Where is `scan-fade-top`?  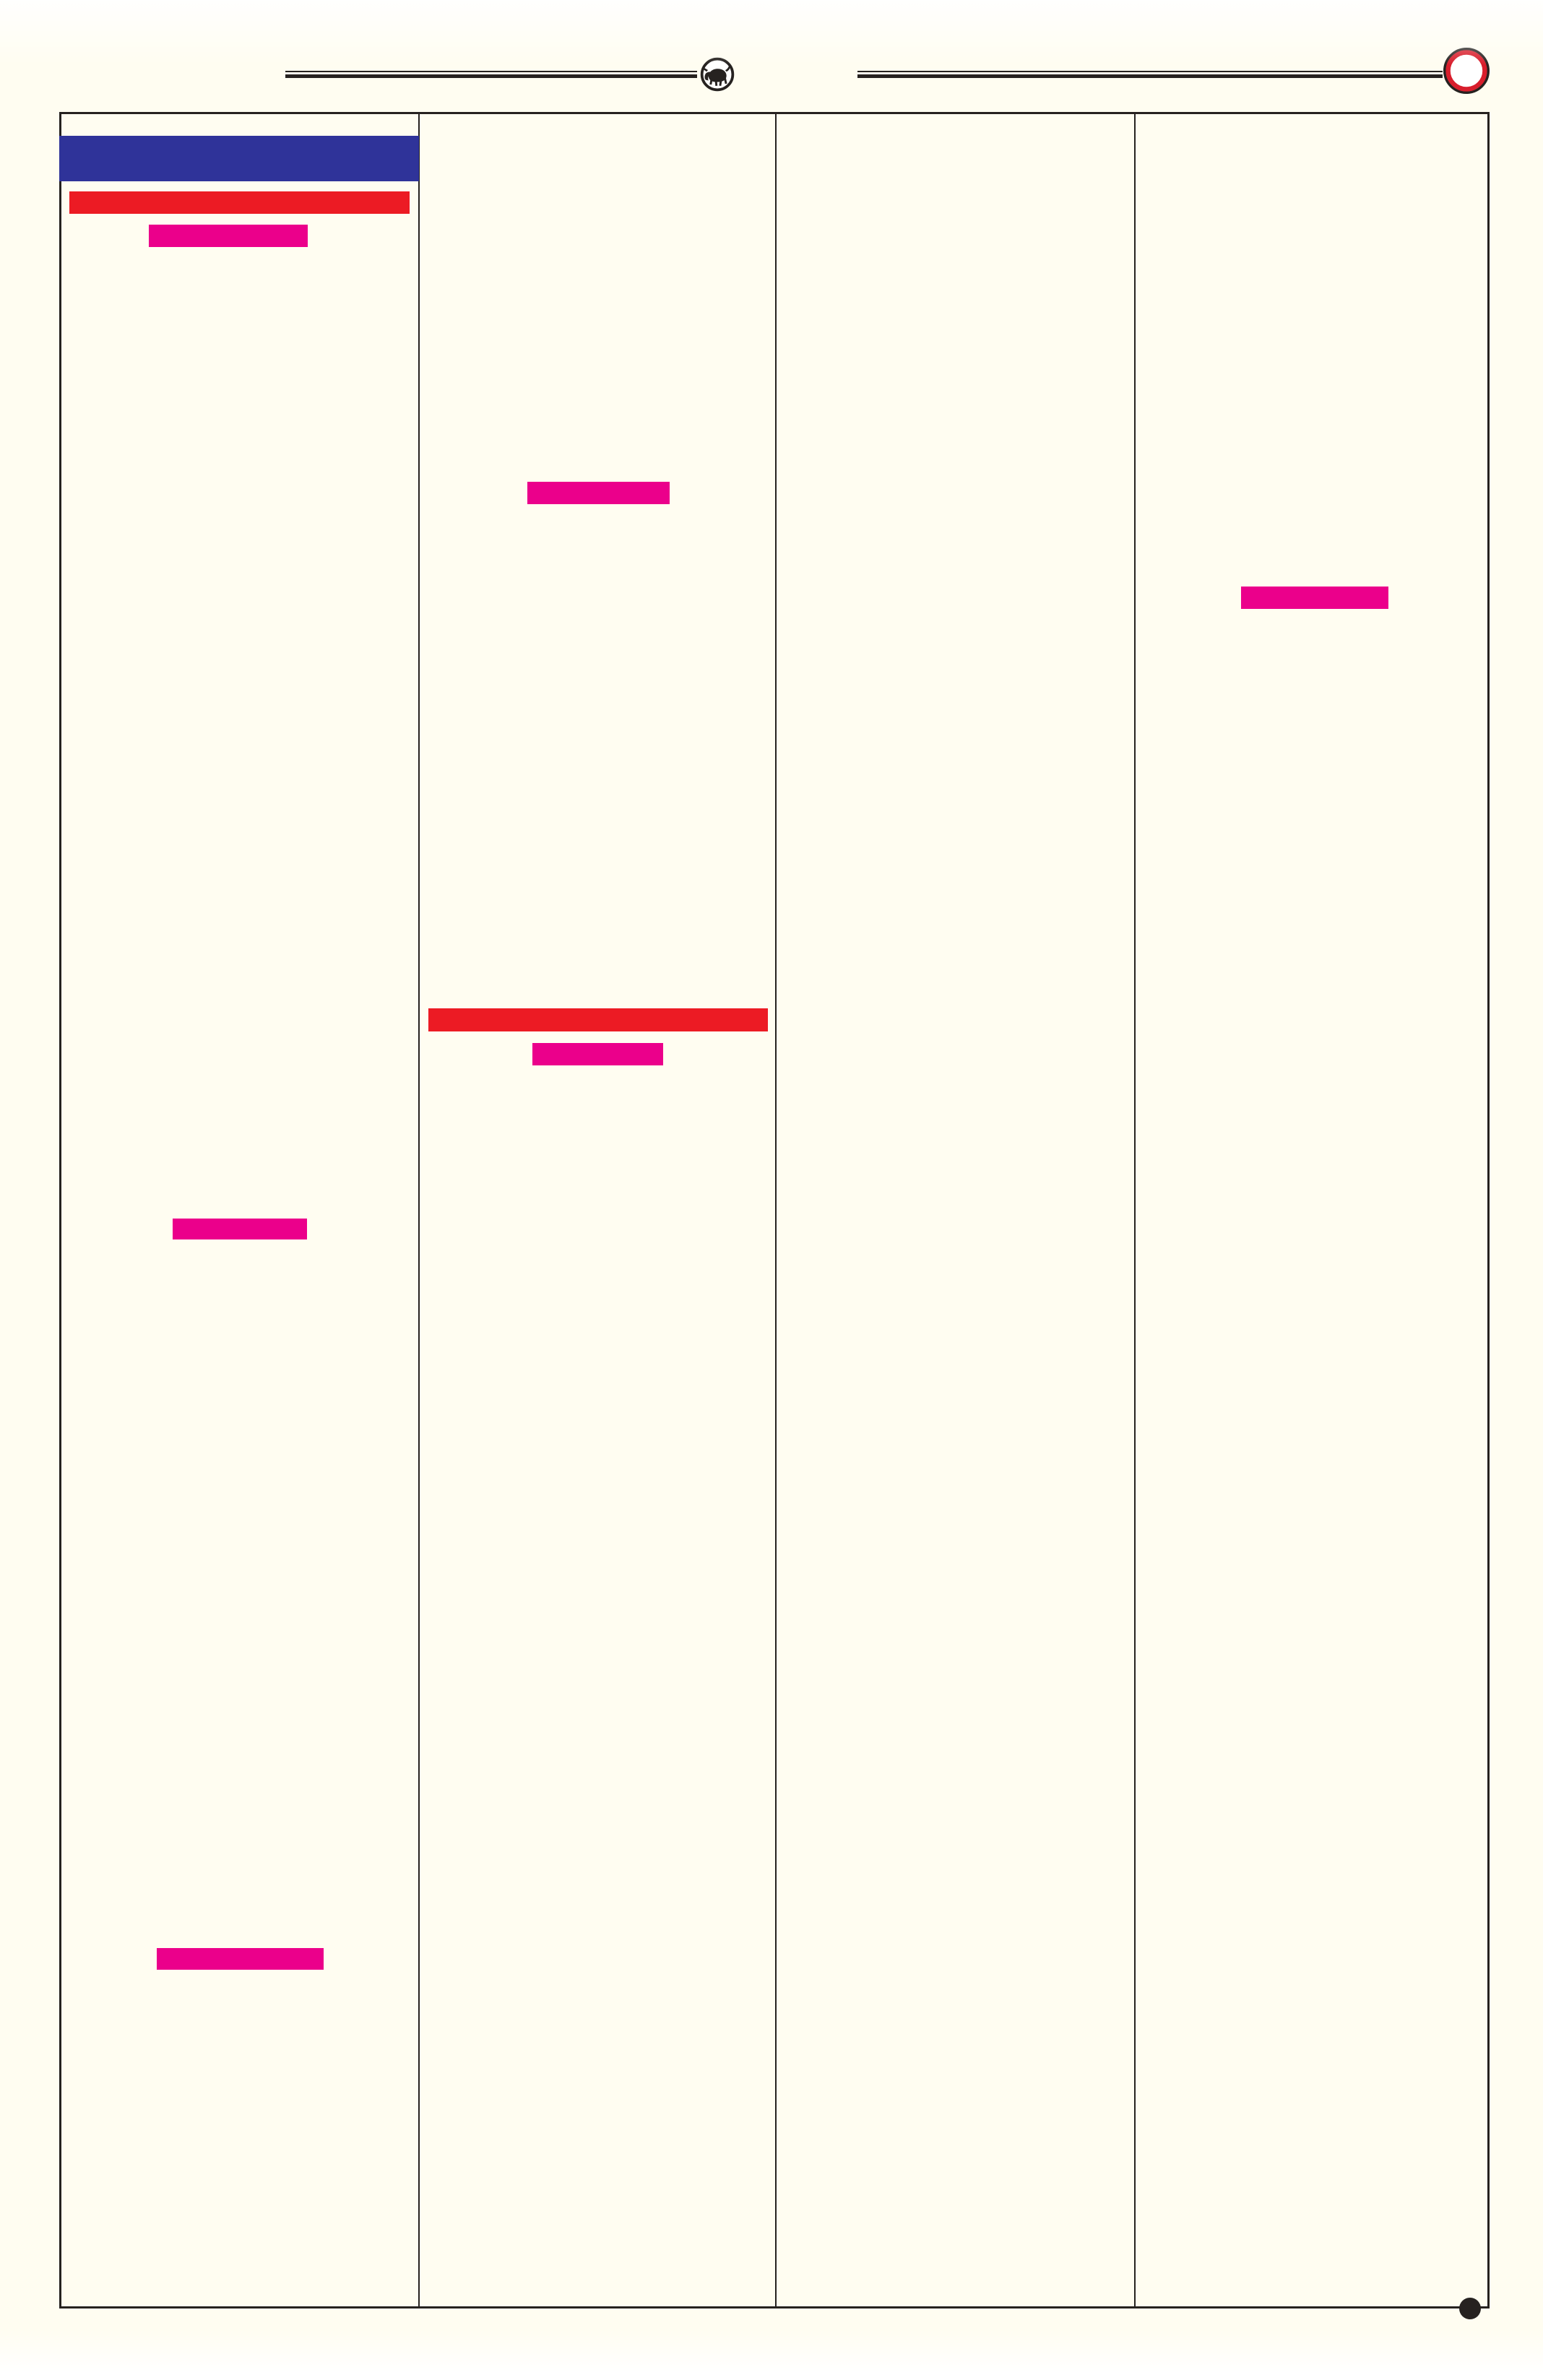
scan-fade-top is located at coordinates (771, 32).